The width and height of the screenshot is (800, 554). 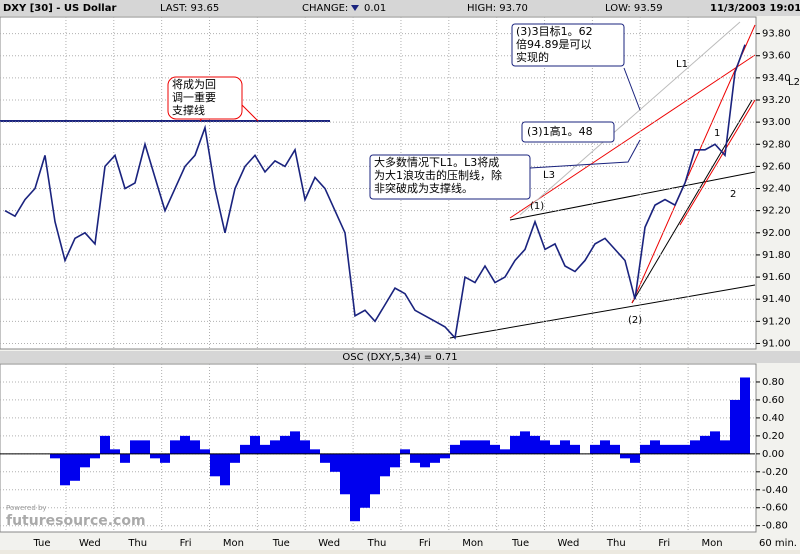 I want to click on main-note-text: 为大1浪攻击的压制线，除, so click(x=438, y=175).